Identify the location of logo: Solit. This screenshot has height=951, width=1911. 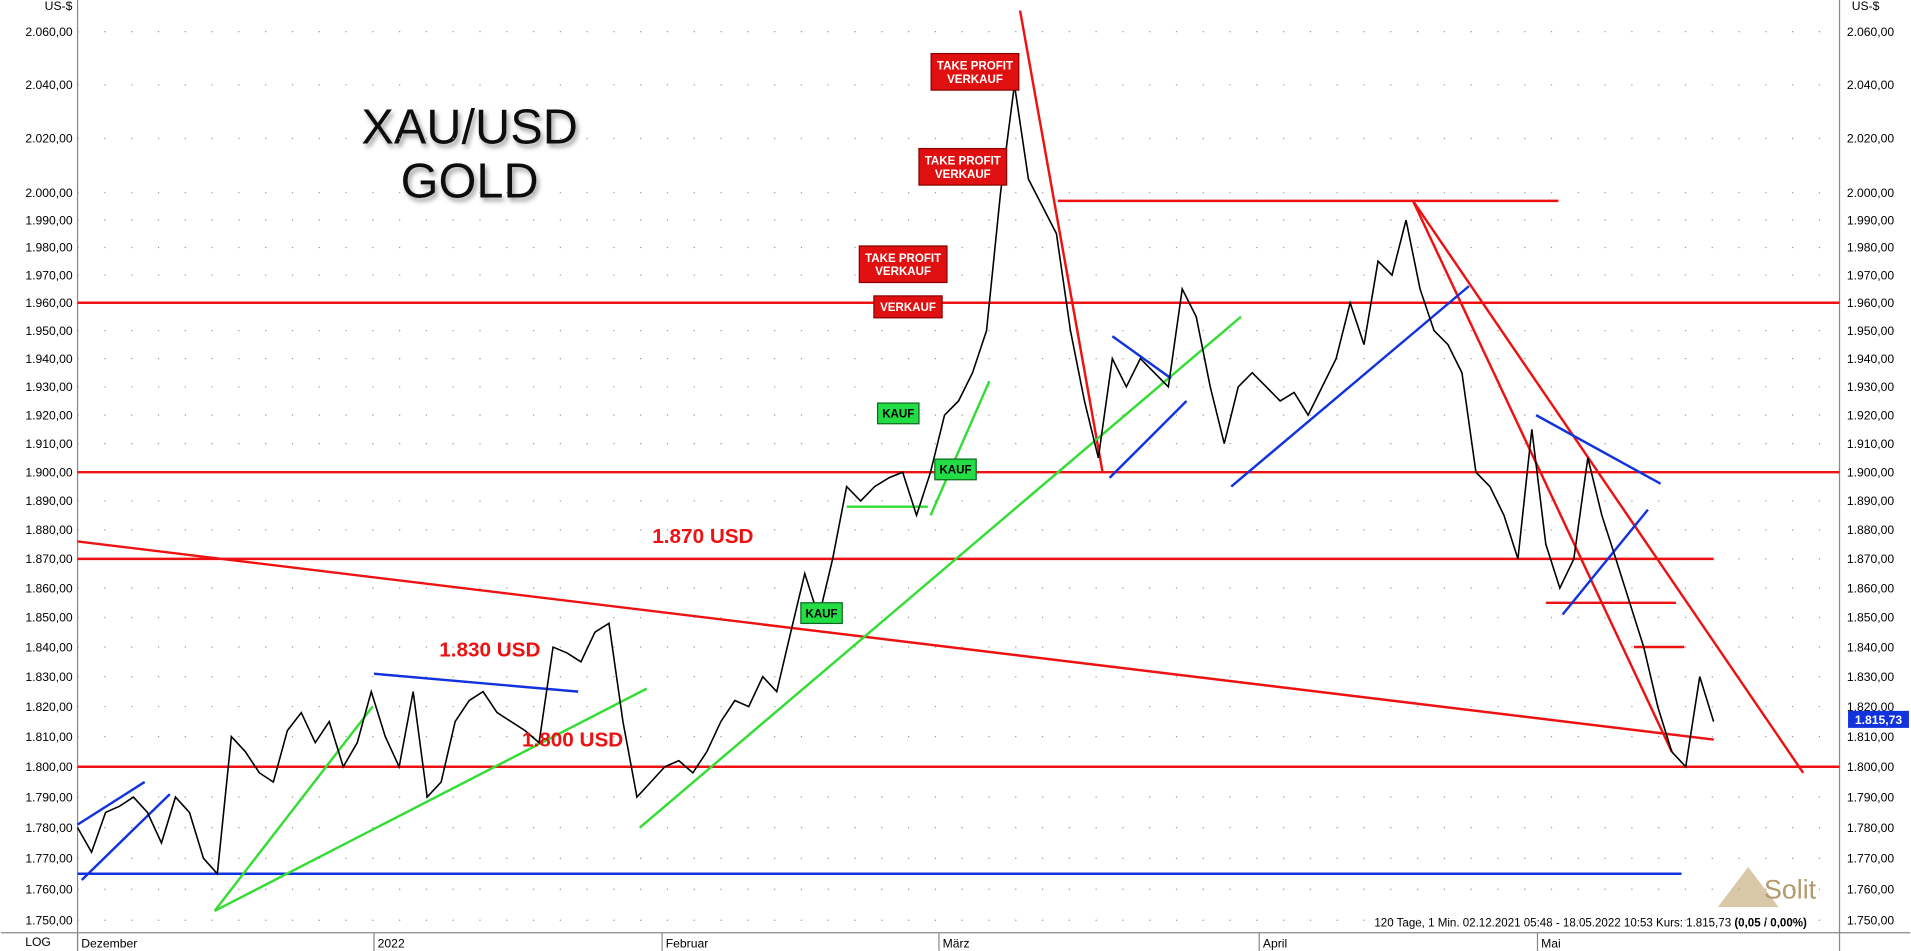
(1767, 887).